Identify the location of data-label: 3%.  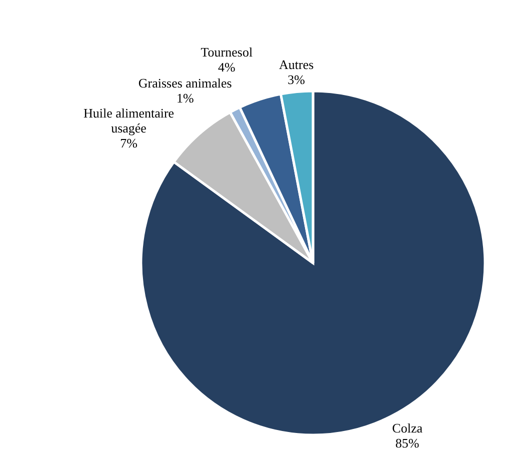
(297, 79).